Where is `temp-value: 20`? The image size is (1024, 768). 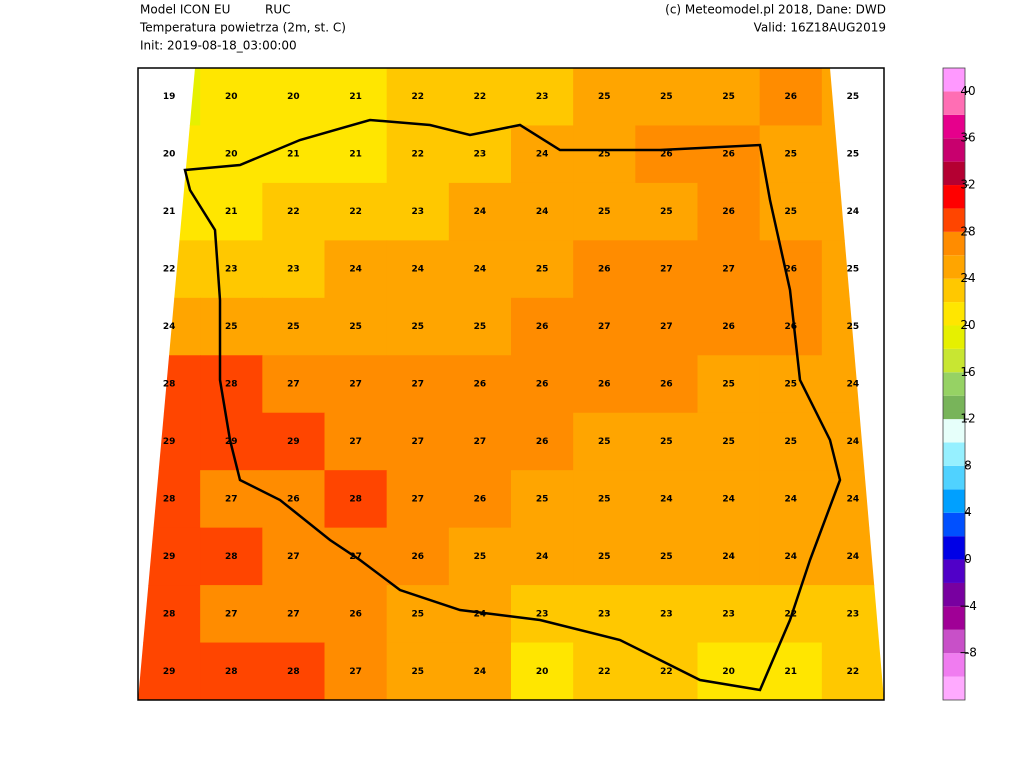 temp-value: 20 is located at coordinates (231, 97).